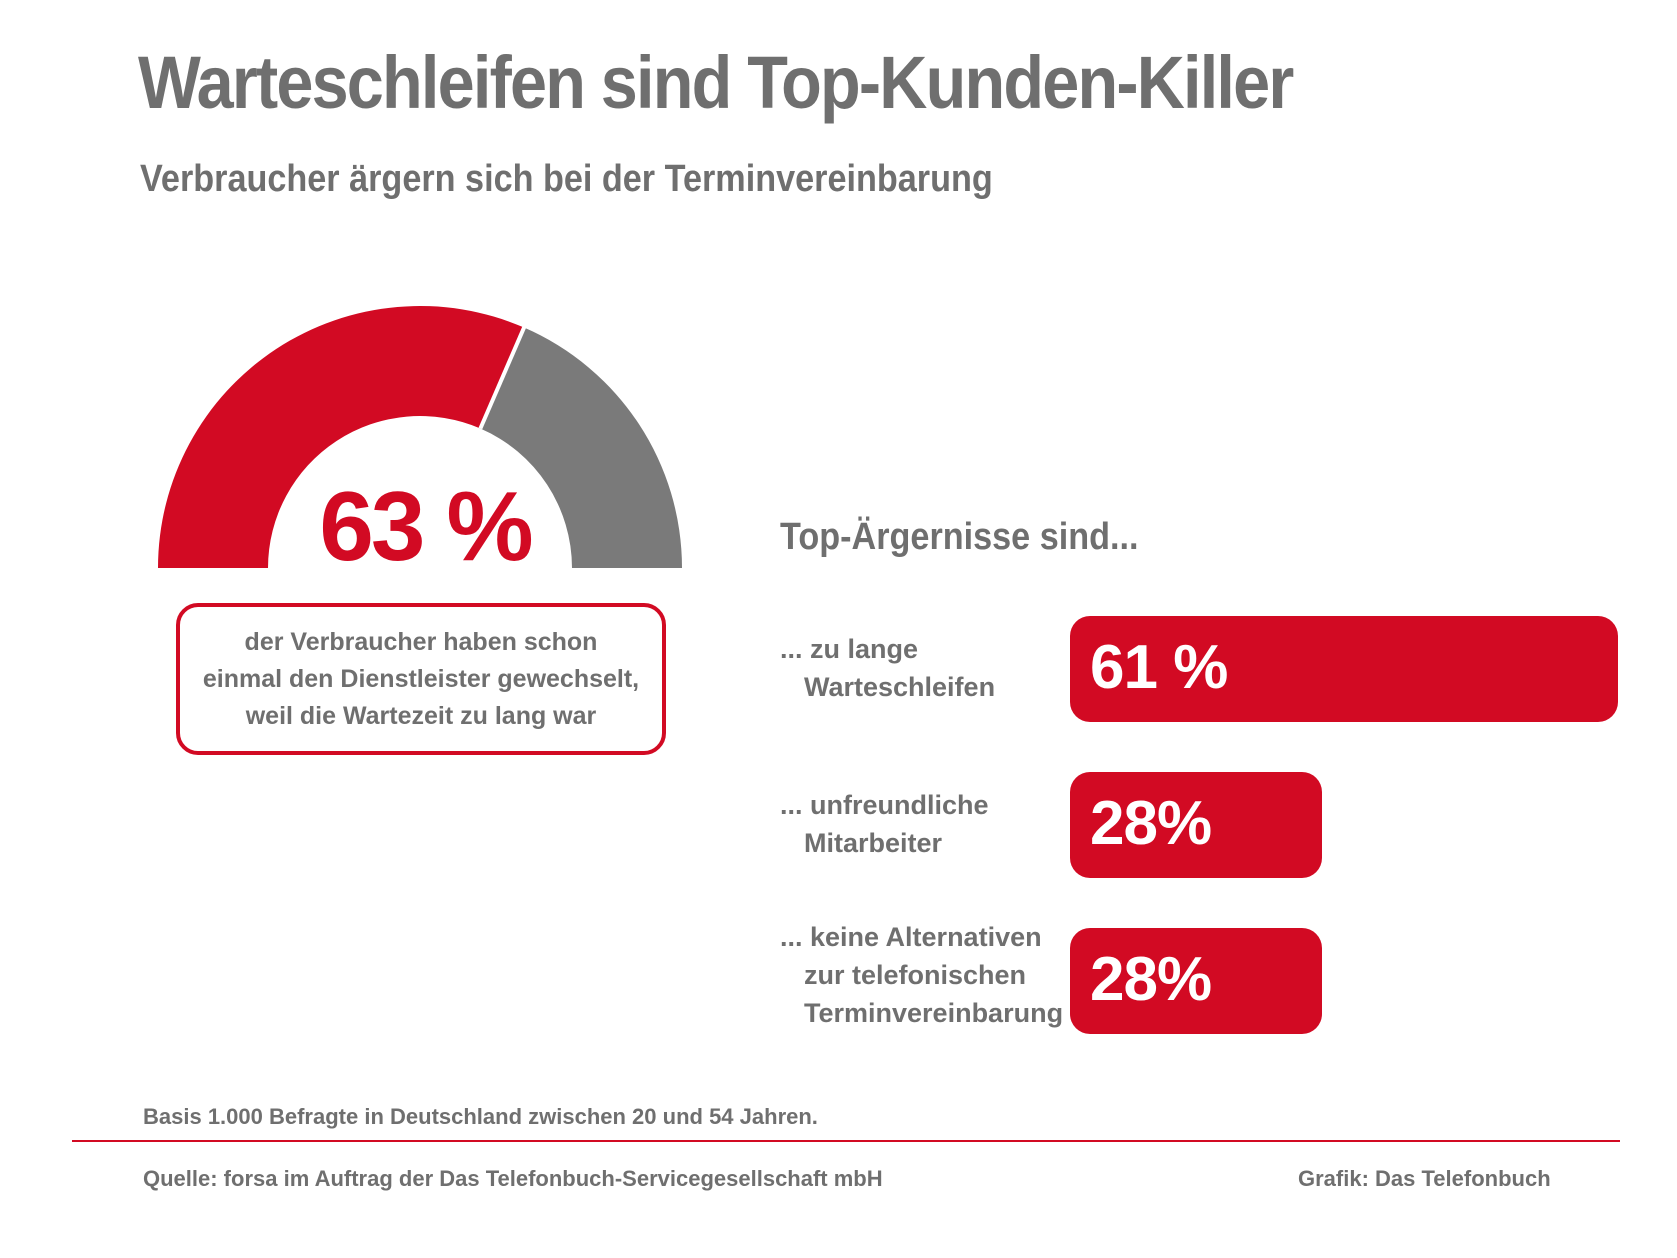  I want to click on gauge-separator, so click(502, 377).